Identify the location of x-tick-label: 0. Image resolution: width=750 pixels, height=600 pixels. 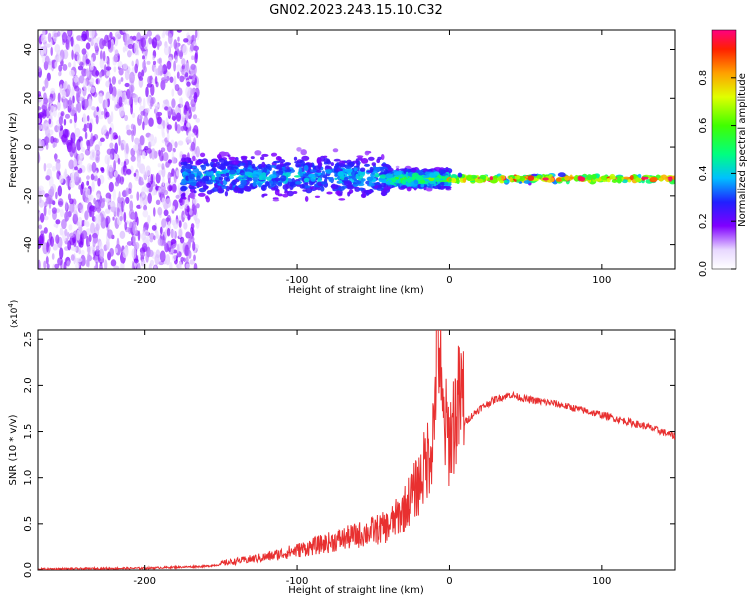
(449, 280).